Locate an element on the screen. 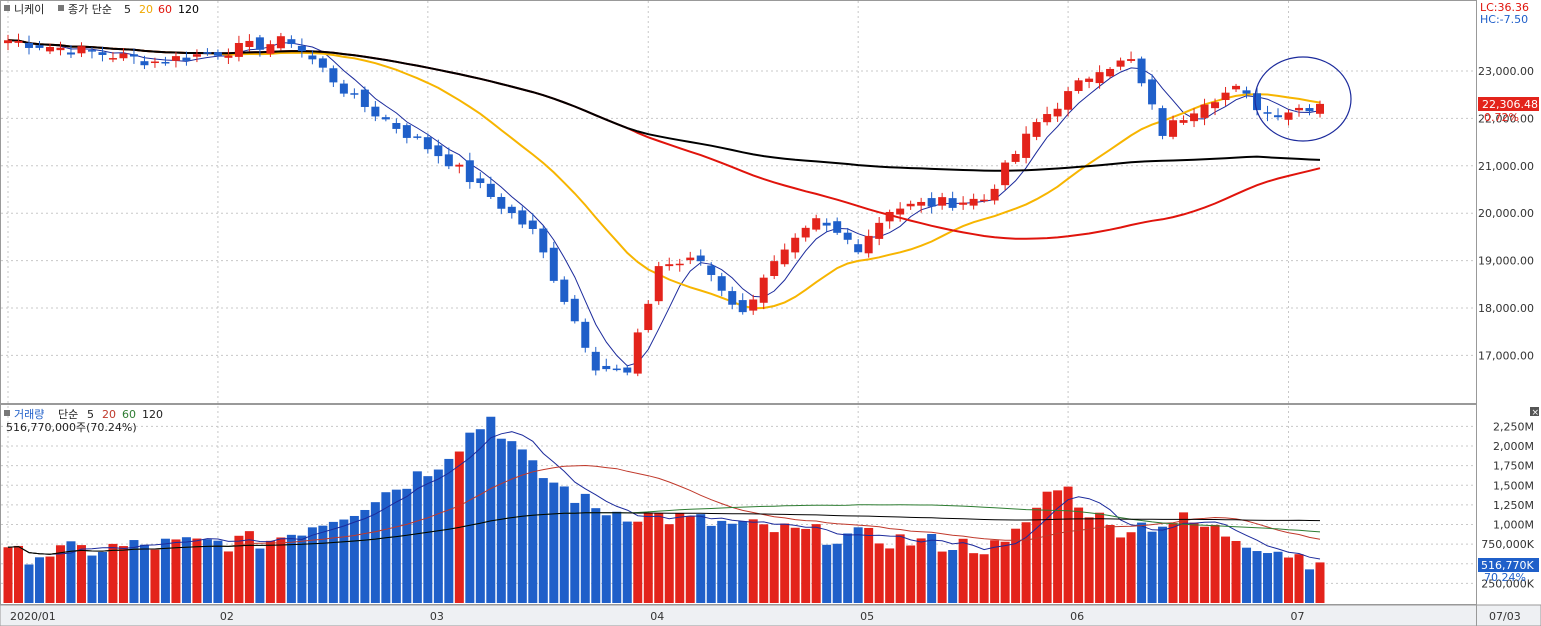  highlight-circle is located at coordinates (1303, 99).